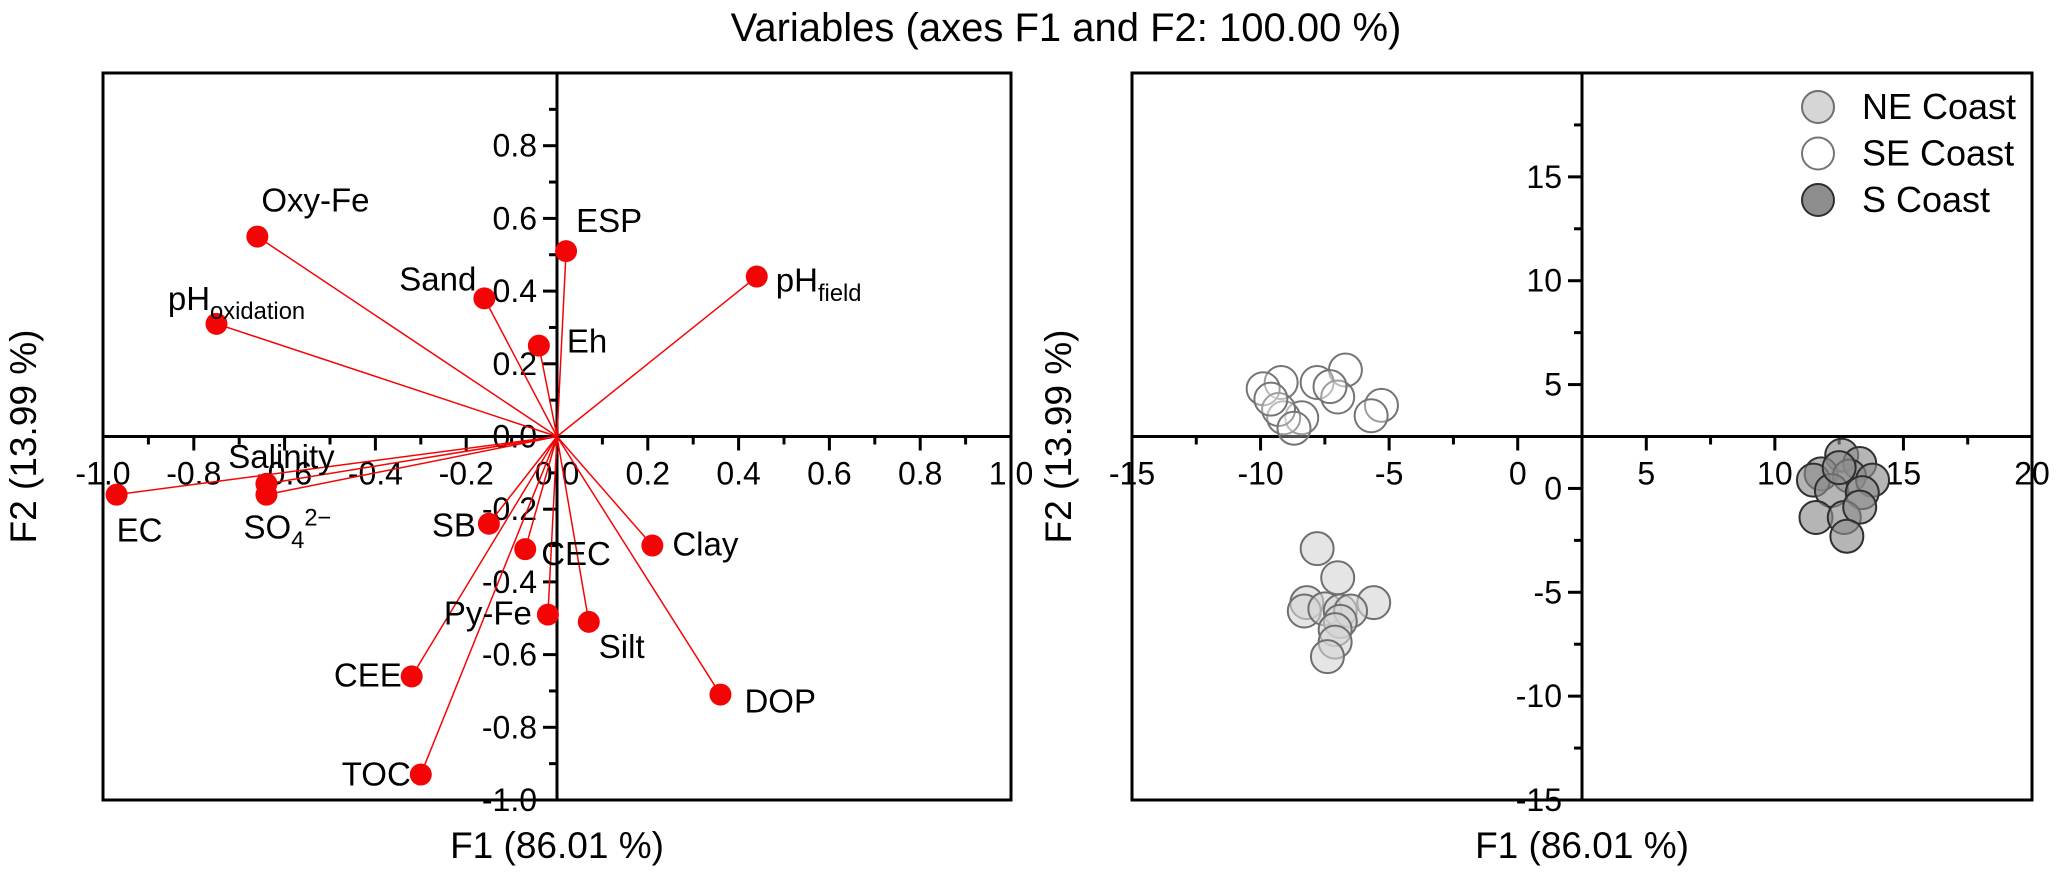 The width and height of the screenshot is (2067, 890). Describe the element at coordinates (1339, 603) in the screenshot. I see `series-ne-coast` at that location.